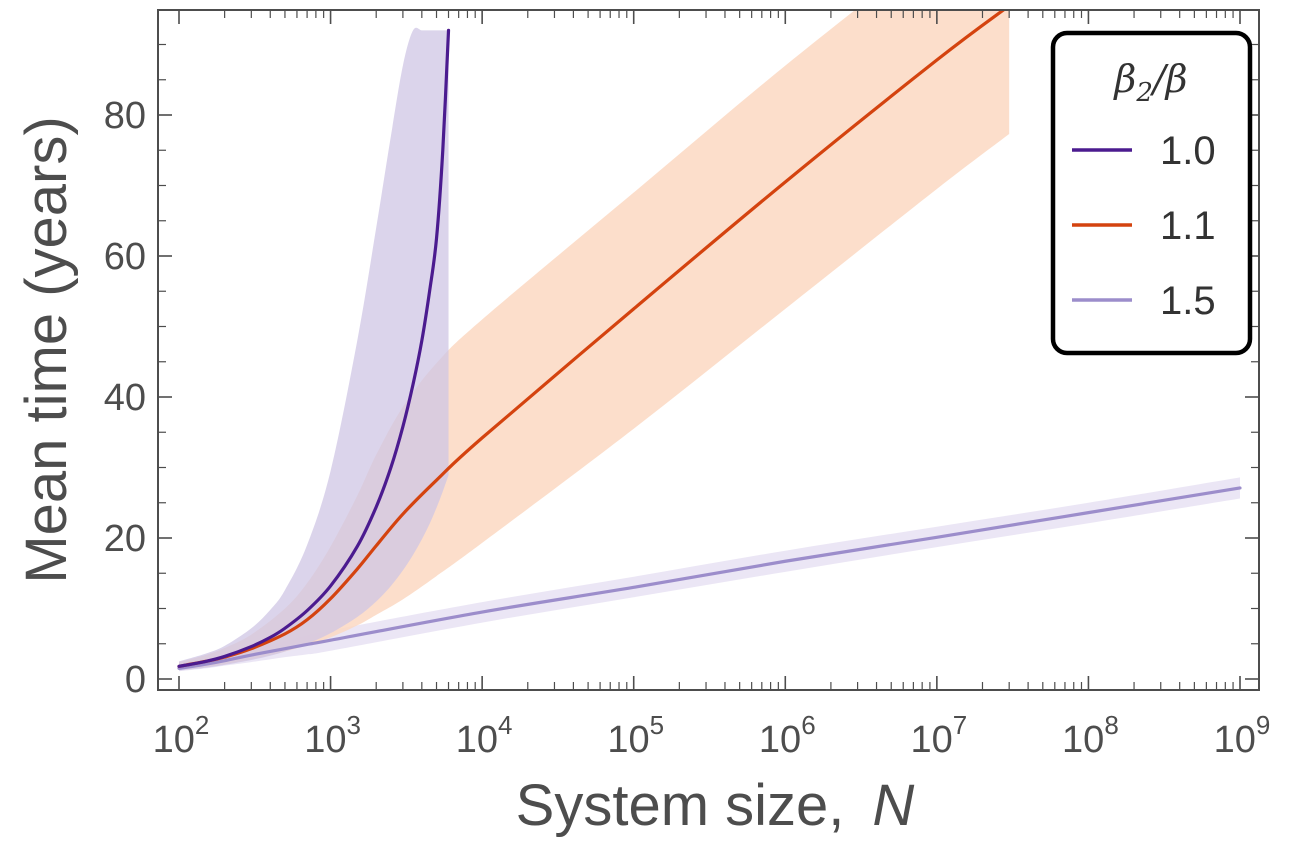 The image size is (1293, 841). I want to click on x-tick-label: 10⁶, so click(787, 735).